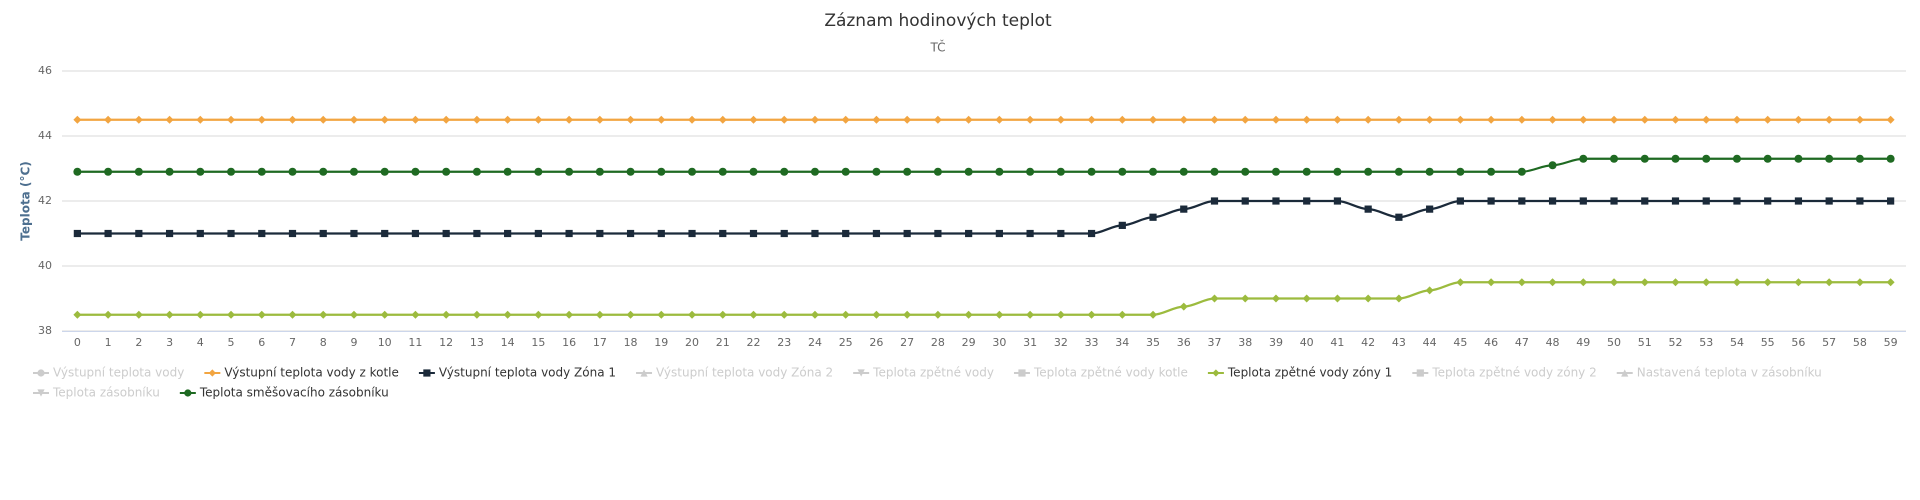 The image size is (1920, 500). I want to click on x-tick-label: 51, so click(1645, 342).